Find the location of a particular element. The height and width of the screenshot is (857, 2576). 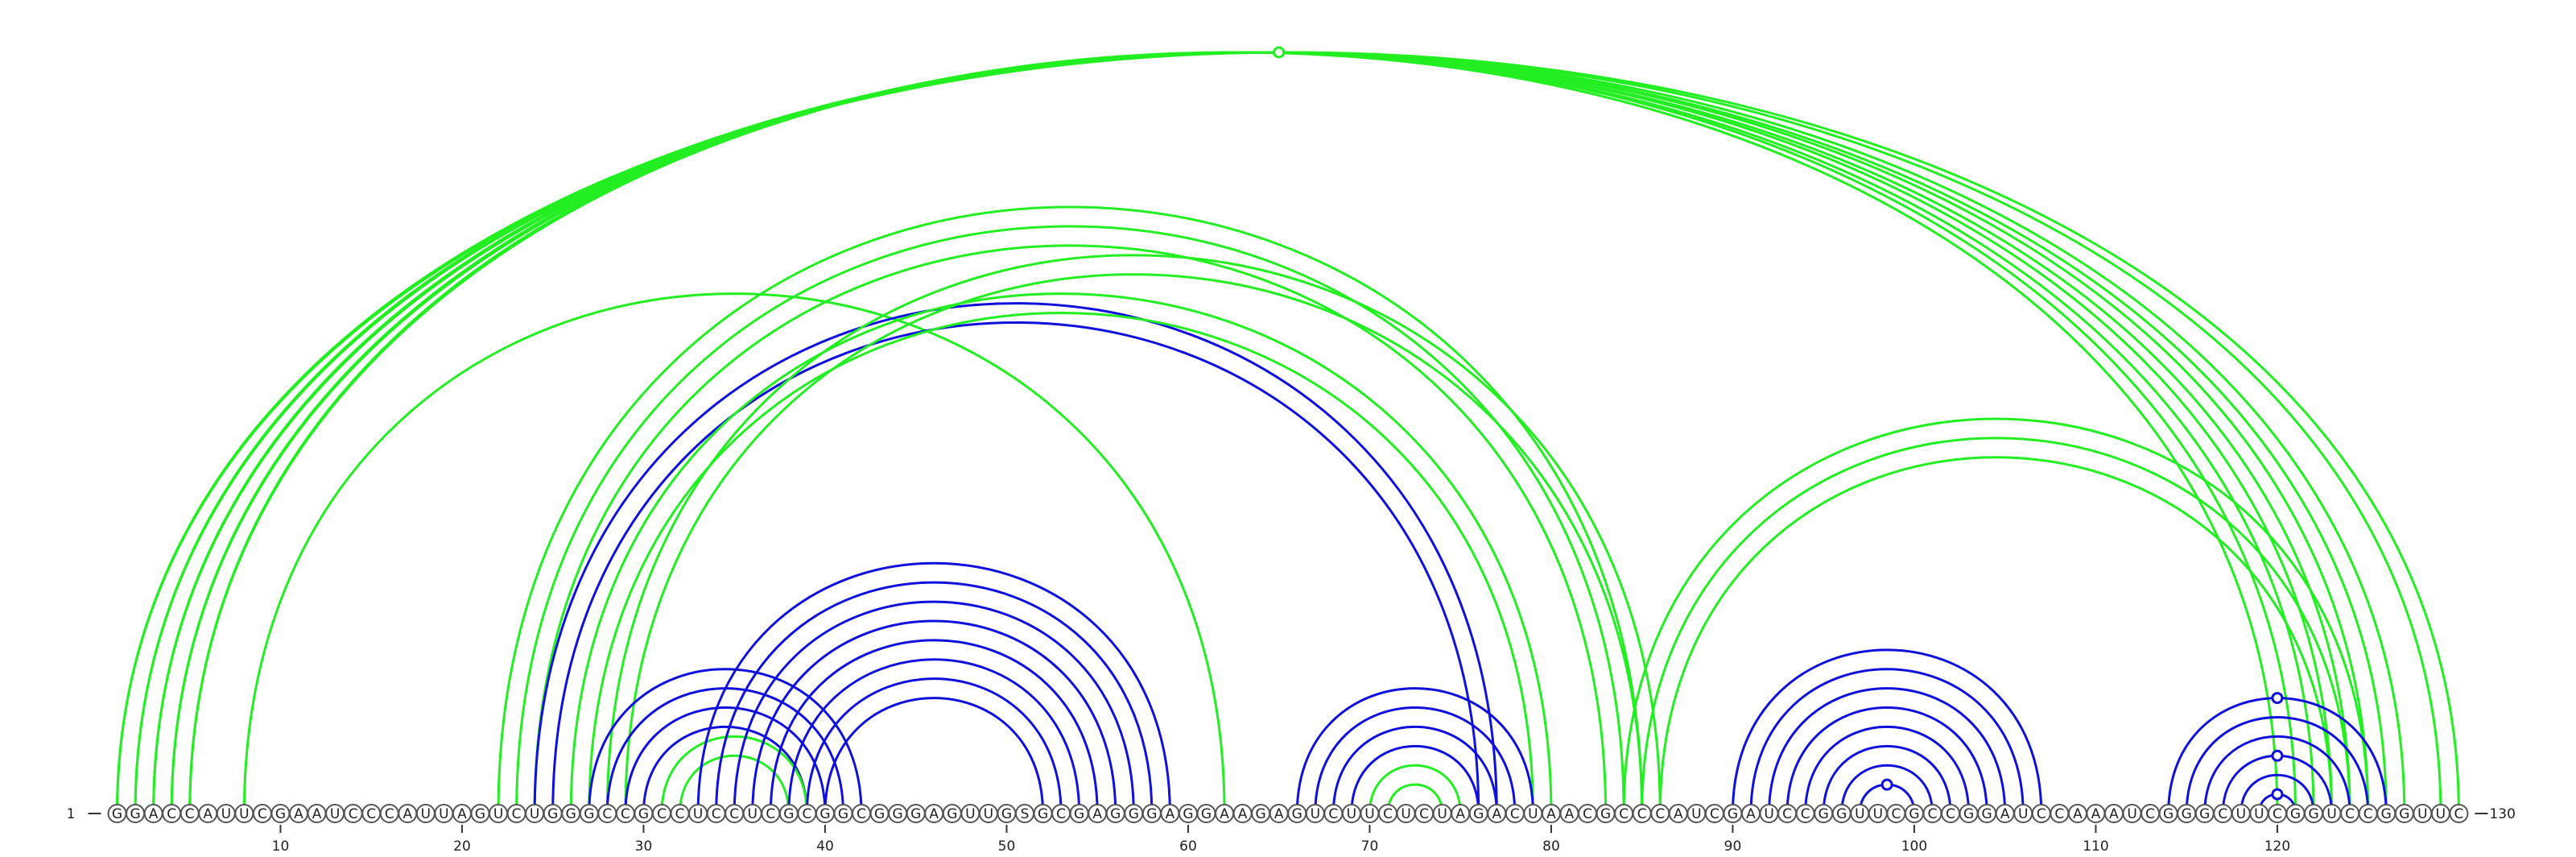

end-position-label: 130 is located at coordinates (2502, 814).